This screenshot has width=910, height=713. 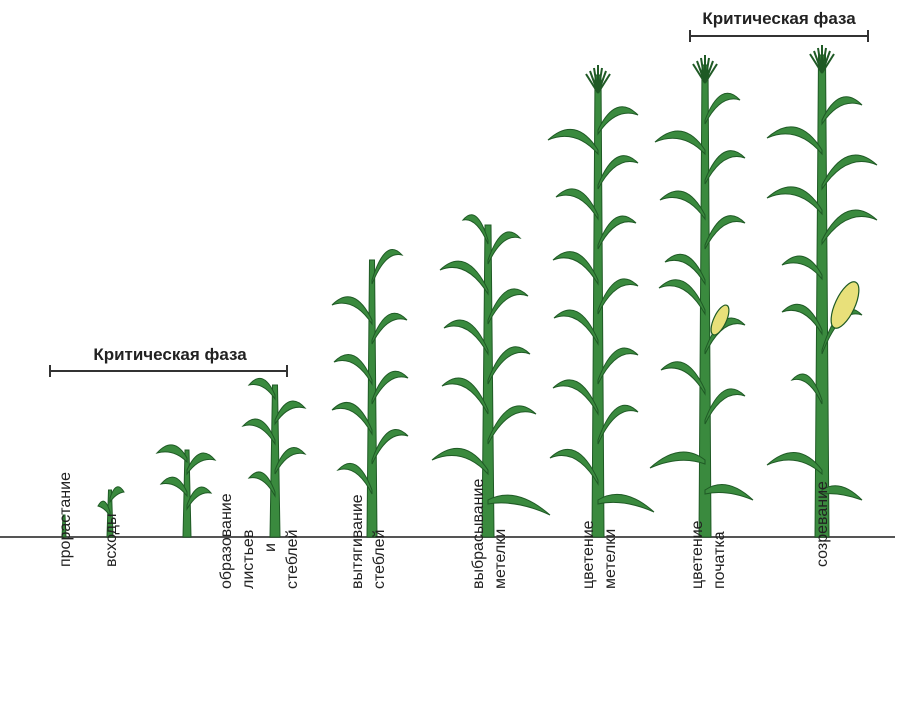 What do you see at coordinates (779, 18) in the screenshot?
I see `critical-phase-label-2: Критическая фаза` at bounding box center [779, 18].